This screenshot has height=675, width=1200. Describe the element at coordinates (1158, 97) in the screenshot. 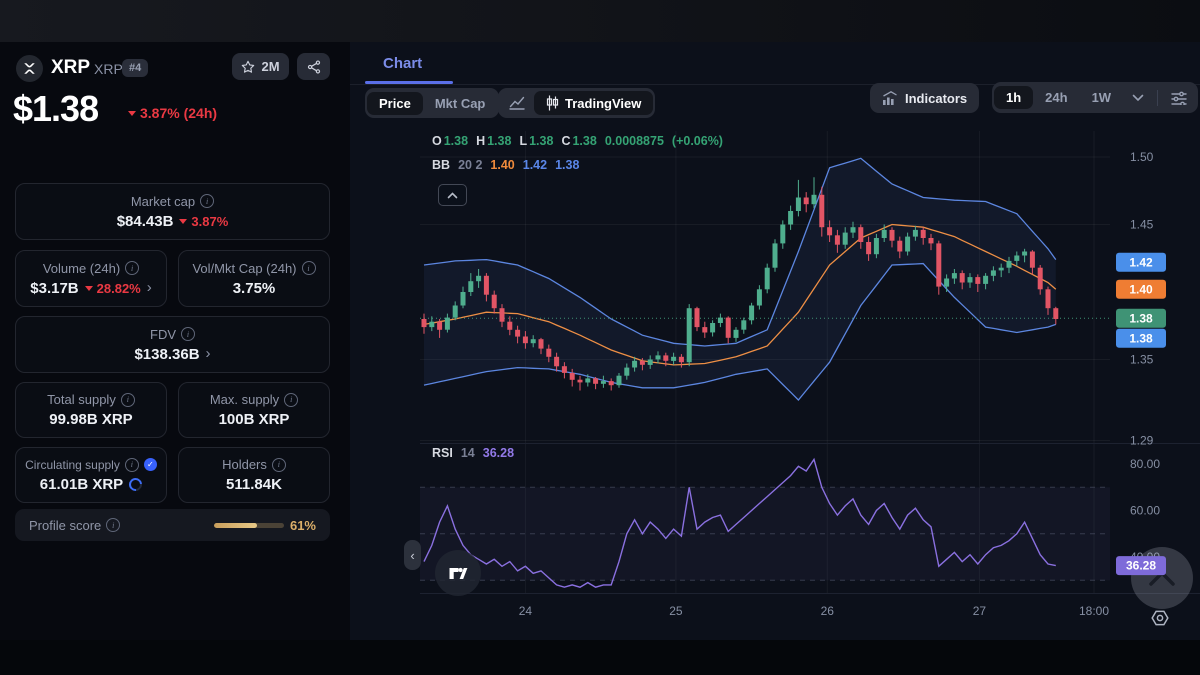

I see `toolbar-divider` at that location.